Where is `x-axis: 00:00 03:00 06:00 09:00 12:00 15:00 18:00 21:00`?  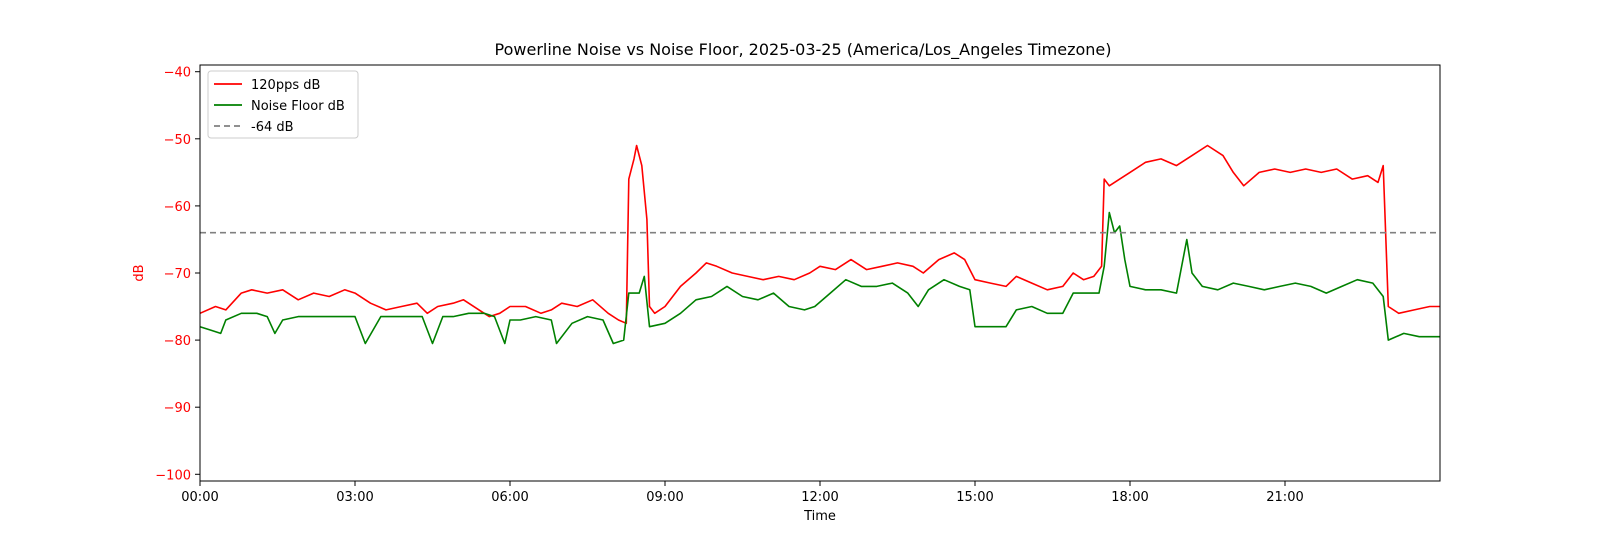 x-axis: 00:00 03:00 06:00 09:00 12:00 15:00 18:00 21:00 is located at coordinates (742, 493).